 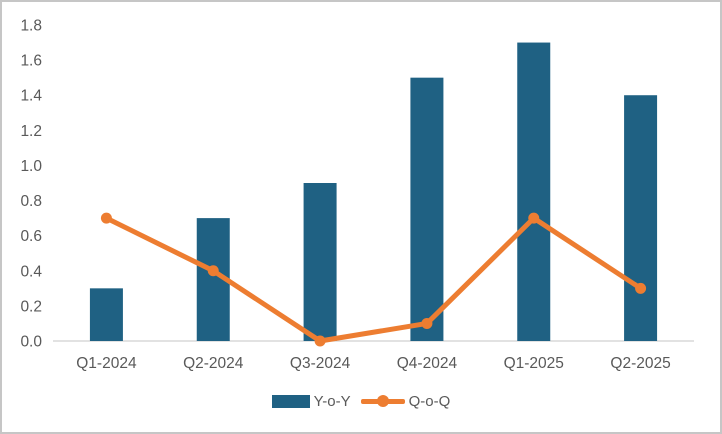 What do you see at coordinates (534, 192) in the screenshot?
I see `bar-q1-2025` at bounding box center [534, 192].